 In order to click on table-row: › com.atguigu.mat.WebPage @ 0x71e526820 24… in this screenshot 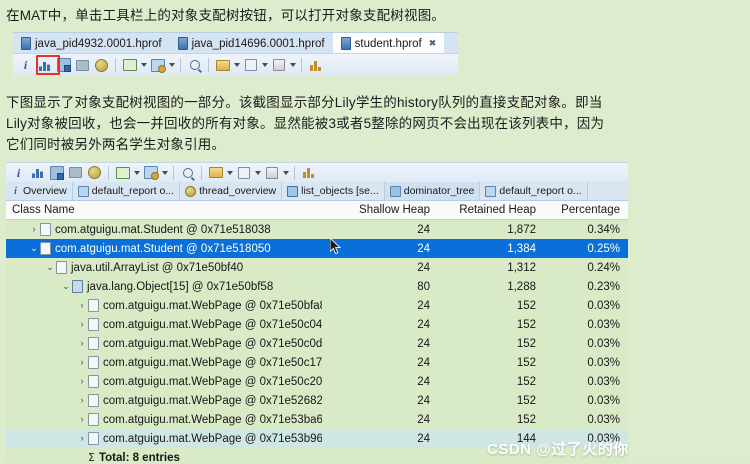, I will do `click(317, 400)`.